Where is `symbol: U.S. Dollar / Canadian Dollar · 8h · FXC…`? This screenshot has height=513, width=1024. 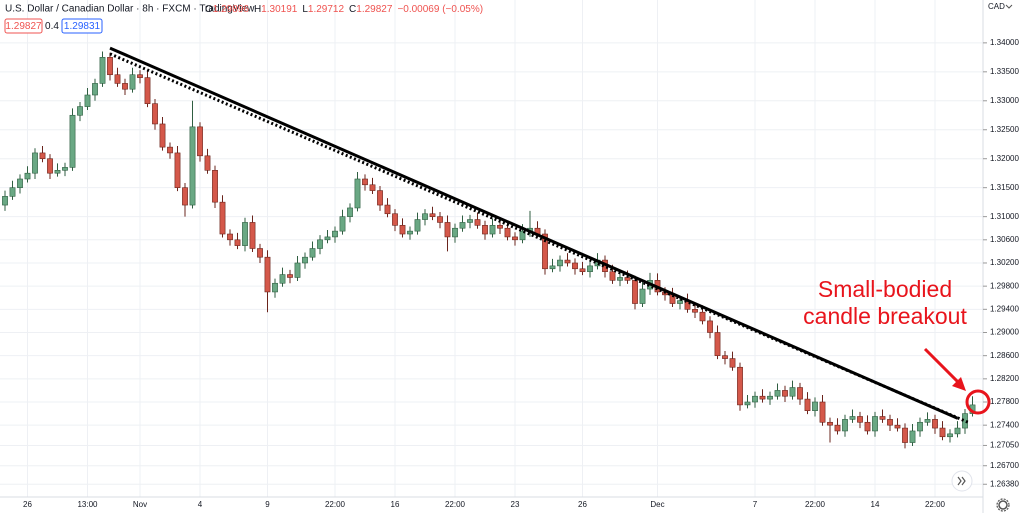 symbol: U.S. Dollar / Canadian Dollar · 8h · FXC… is located at coordinates (130, 9).